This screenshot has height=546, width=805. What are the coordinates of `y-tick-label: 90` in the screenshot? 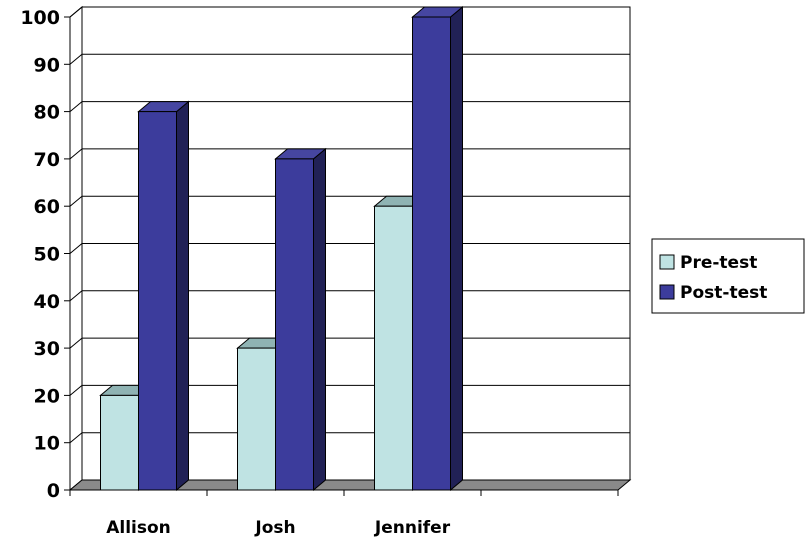 It's located at (47, 65).